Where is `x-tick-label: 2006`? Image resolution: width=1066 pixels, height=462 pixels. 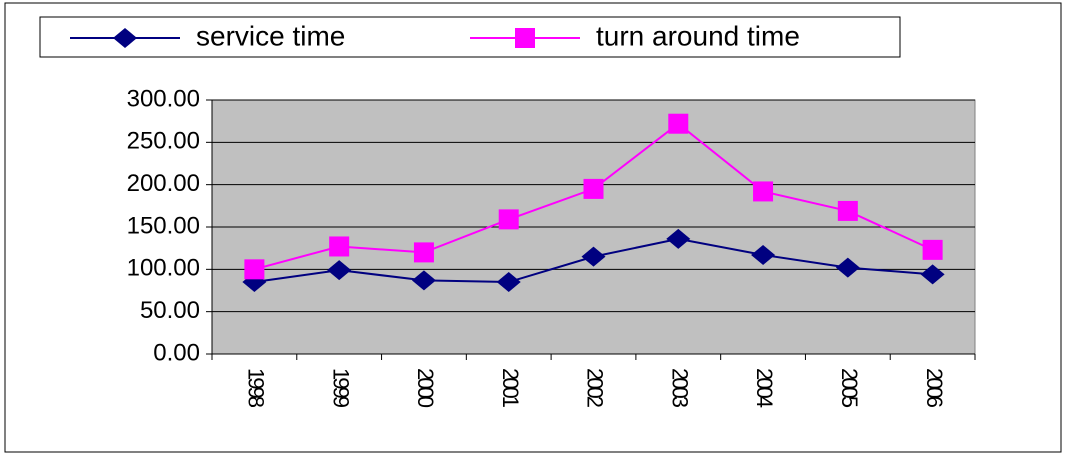 x-tick-label: 2006 is located at coordinates (934, 388).